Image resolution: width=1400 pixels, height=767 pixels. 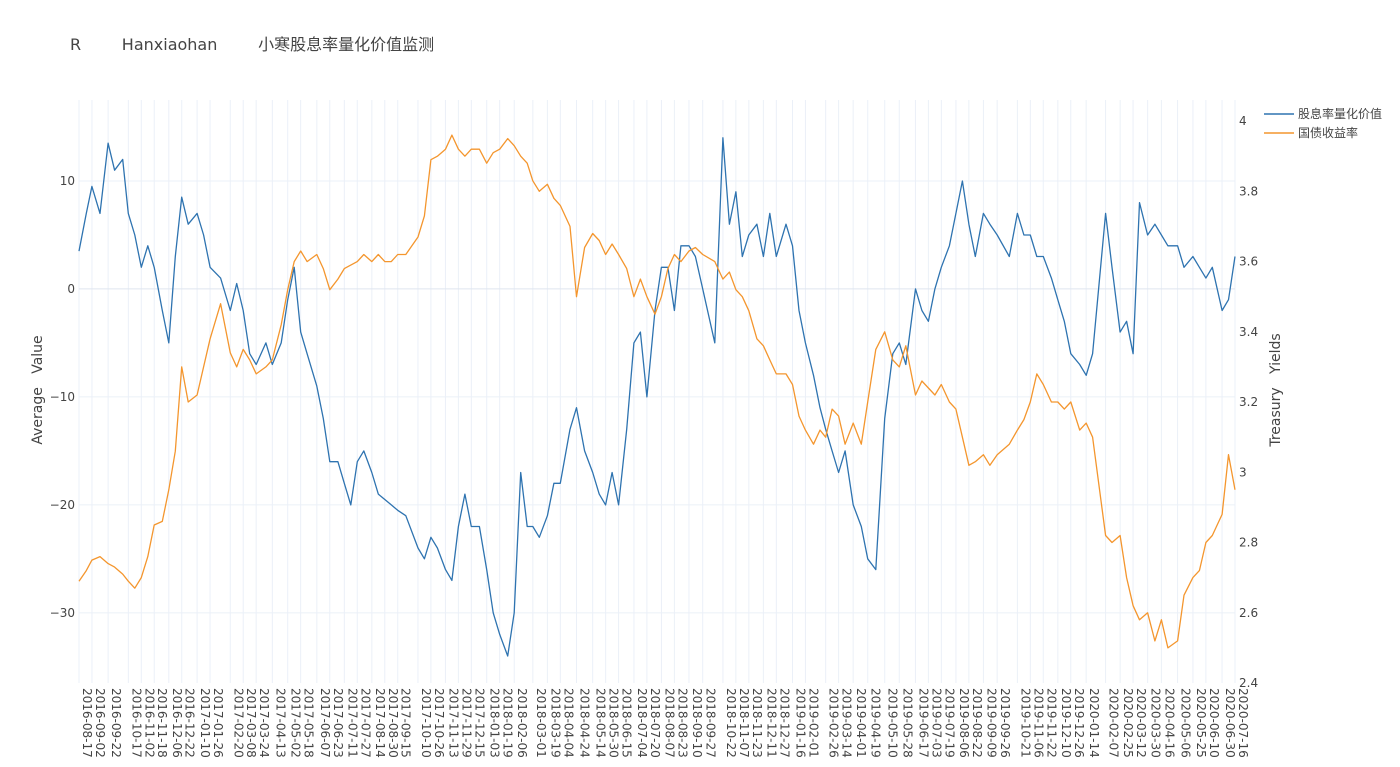 What do you see at coordinates (325, 723) in the screenshot?
I see `x-tick-label: 2017-06-07` at bounding box center [325, 723].